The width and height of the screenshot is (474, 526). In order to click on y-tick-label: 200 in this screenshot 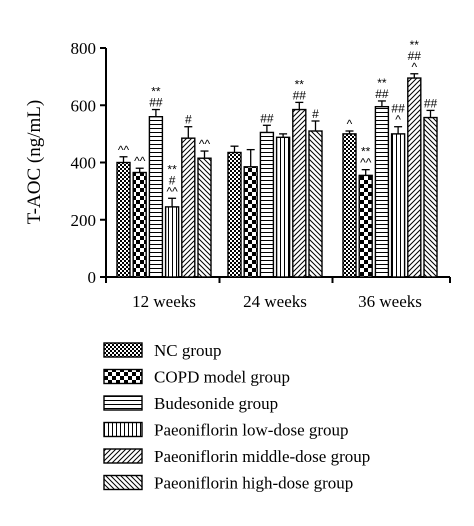, I will do `click(84, 220)`.